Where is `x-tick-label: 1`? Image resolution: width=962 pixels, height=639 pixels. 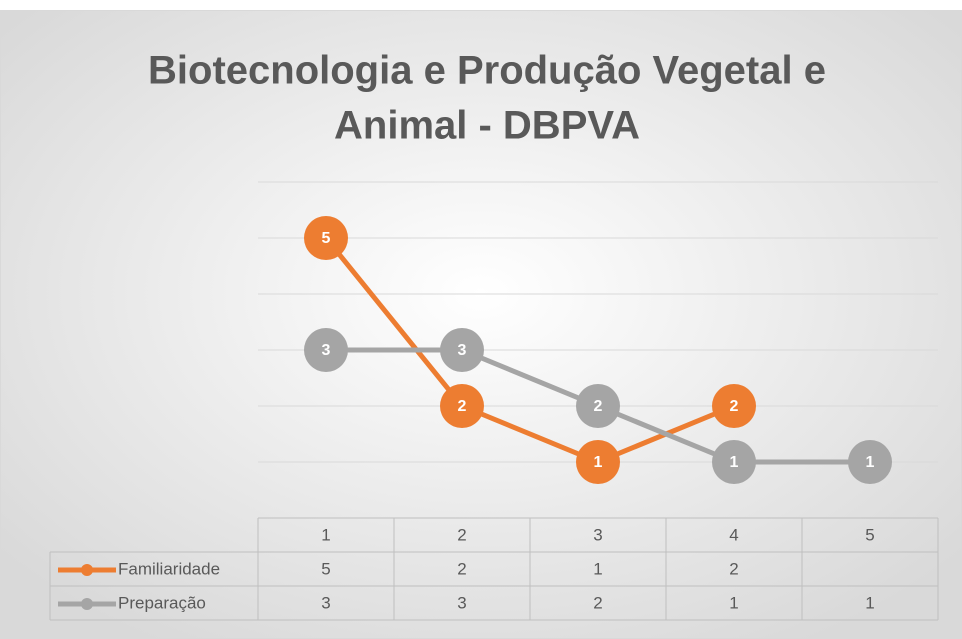
x-tick-label: 1 is located at coordinates (325, 534).